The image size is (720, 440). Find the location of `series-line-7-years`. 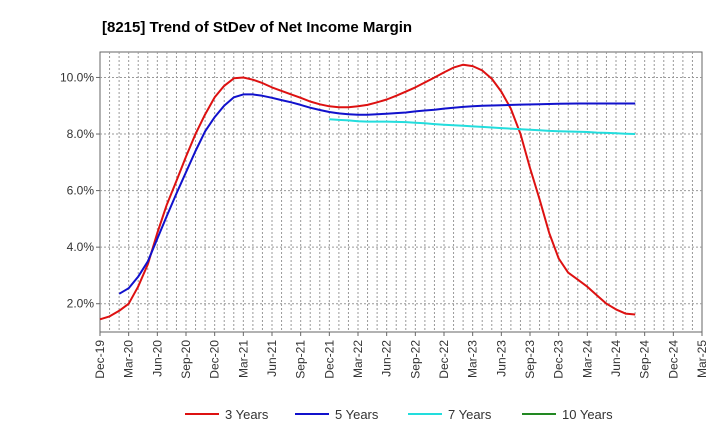

series-line-7-years is located at coordinates (482, 126).